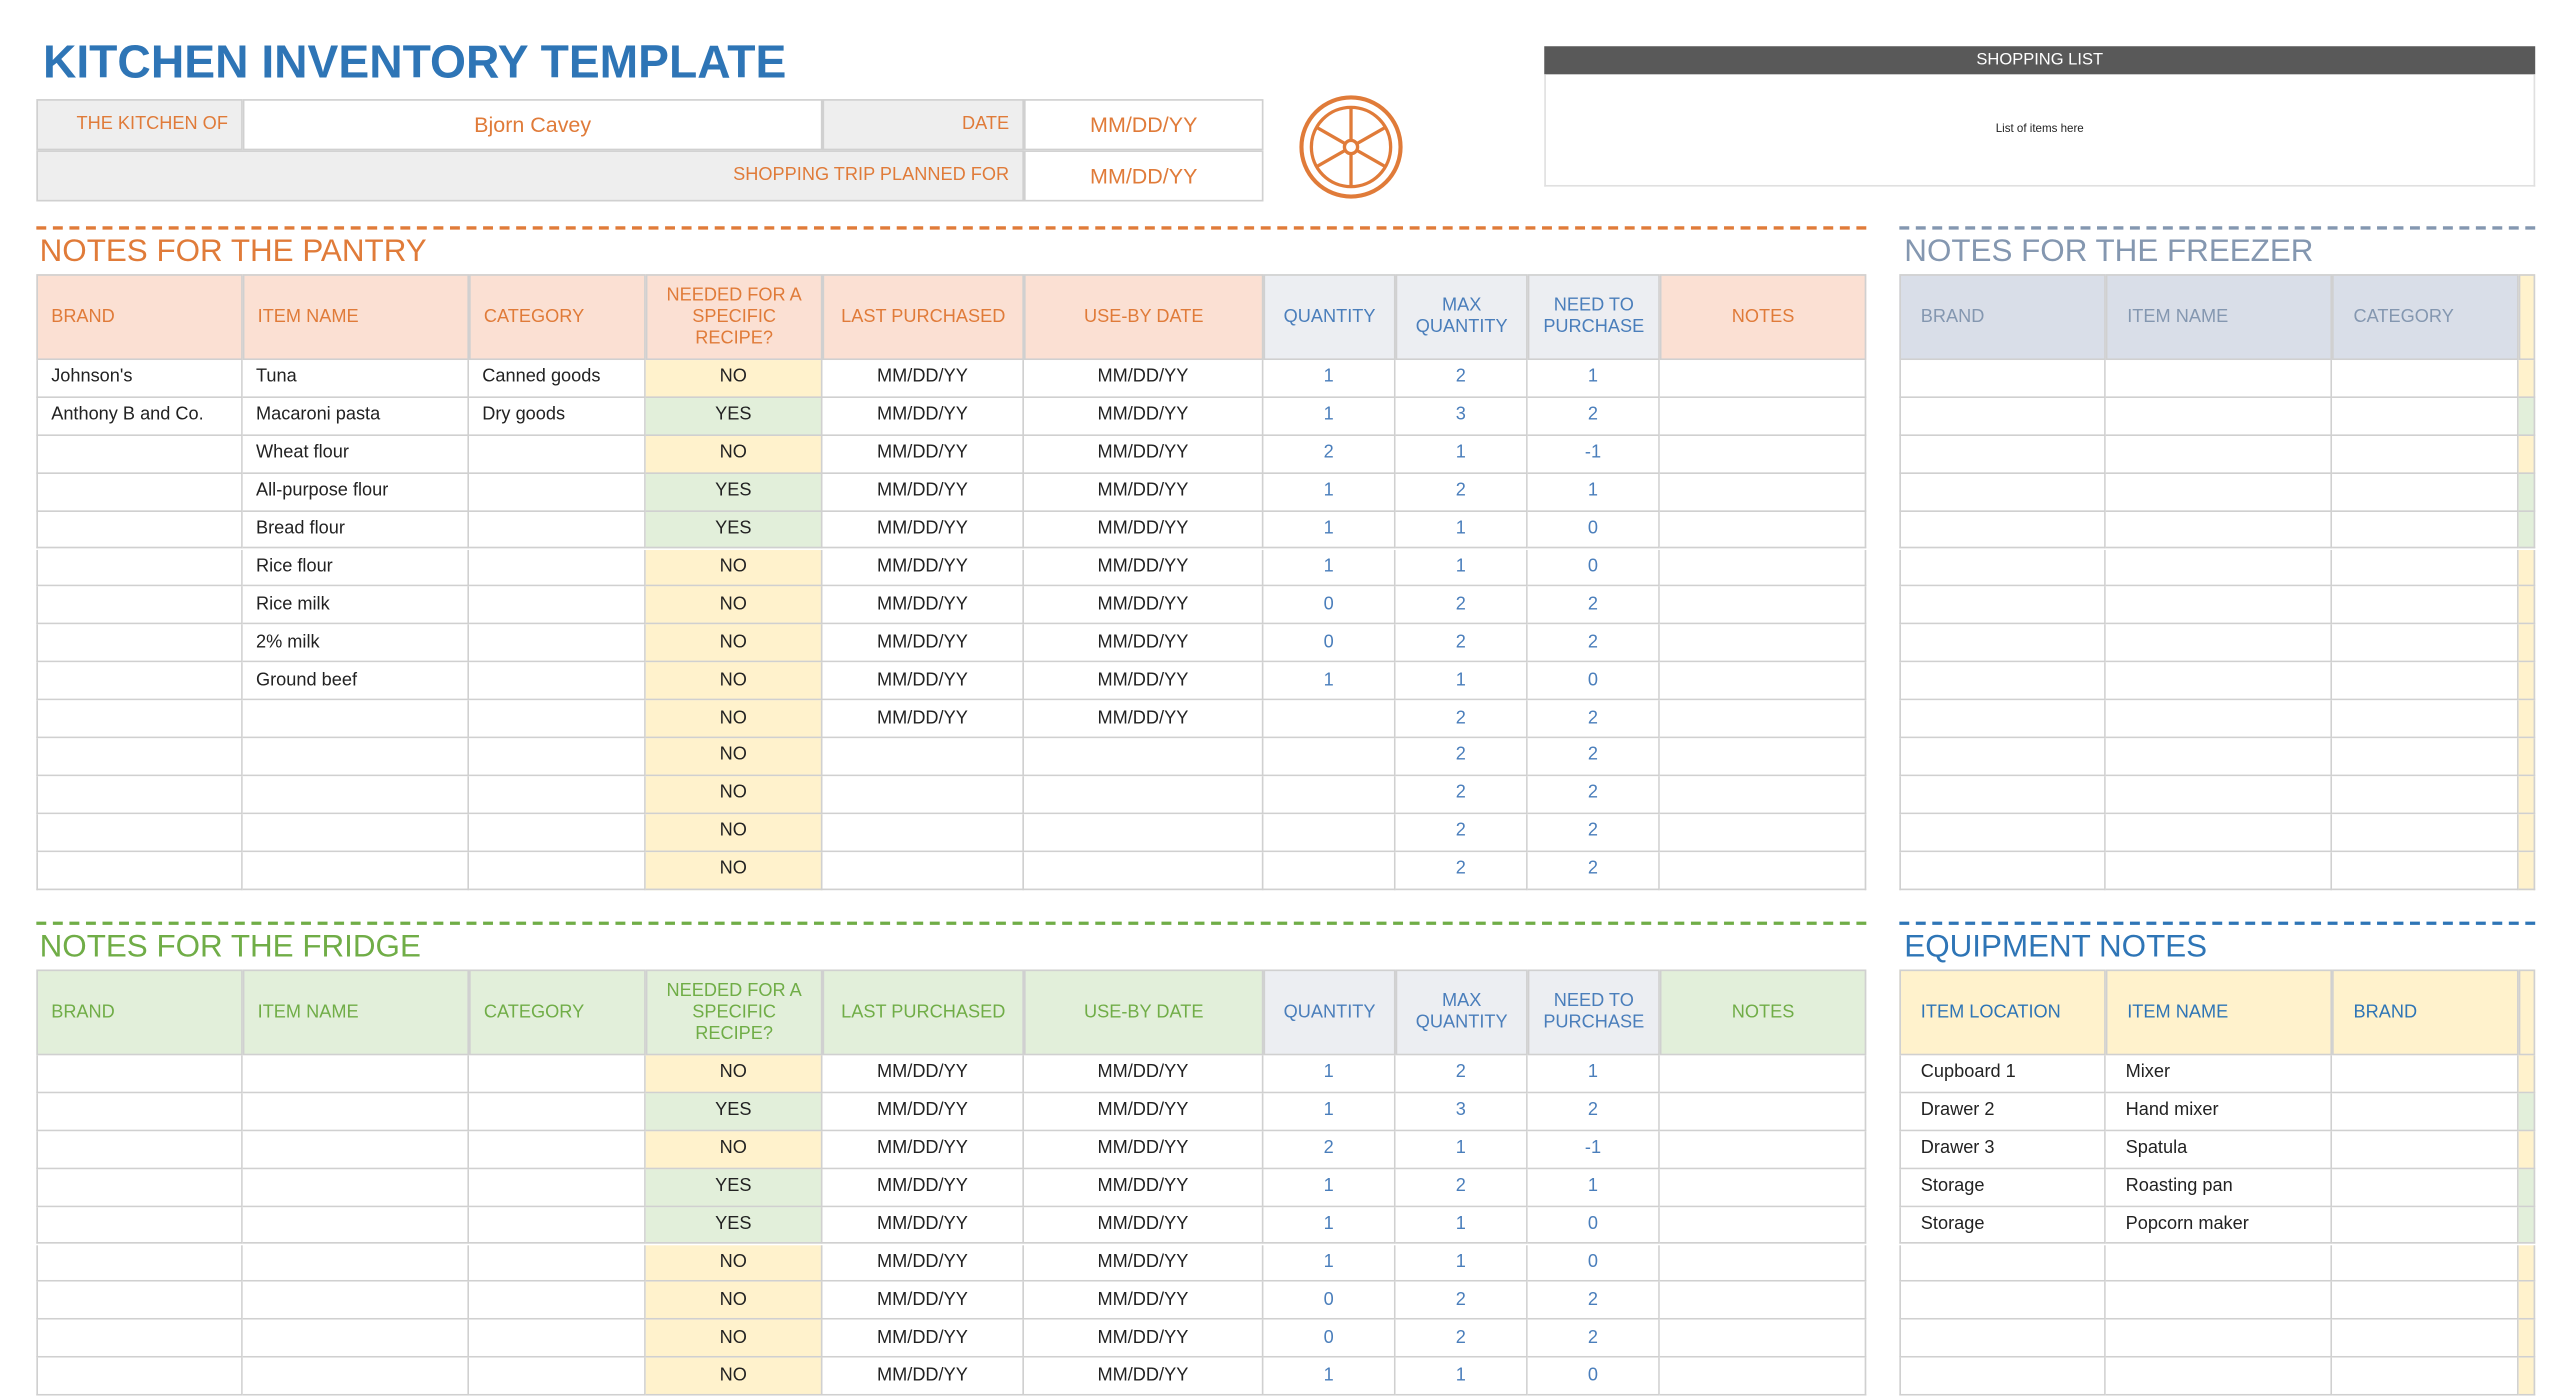 The image size is (2560, 1396). Describe the element at coordinates (1143, 317) in the screenshot. I see `column-header: USE-BY DATE` at that location.